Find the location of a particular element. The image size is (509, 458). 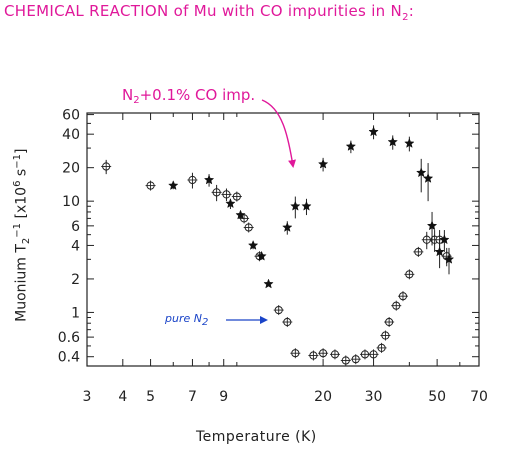

x-axis-label: Temperature (K) is located at coordinates (256, 437).